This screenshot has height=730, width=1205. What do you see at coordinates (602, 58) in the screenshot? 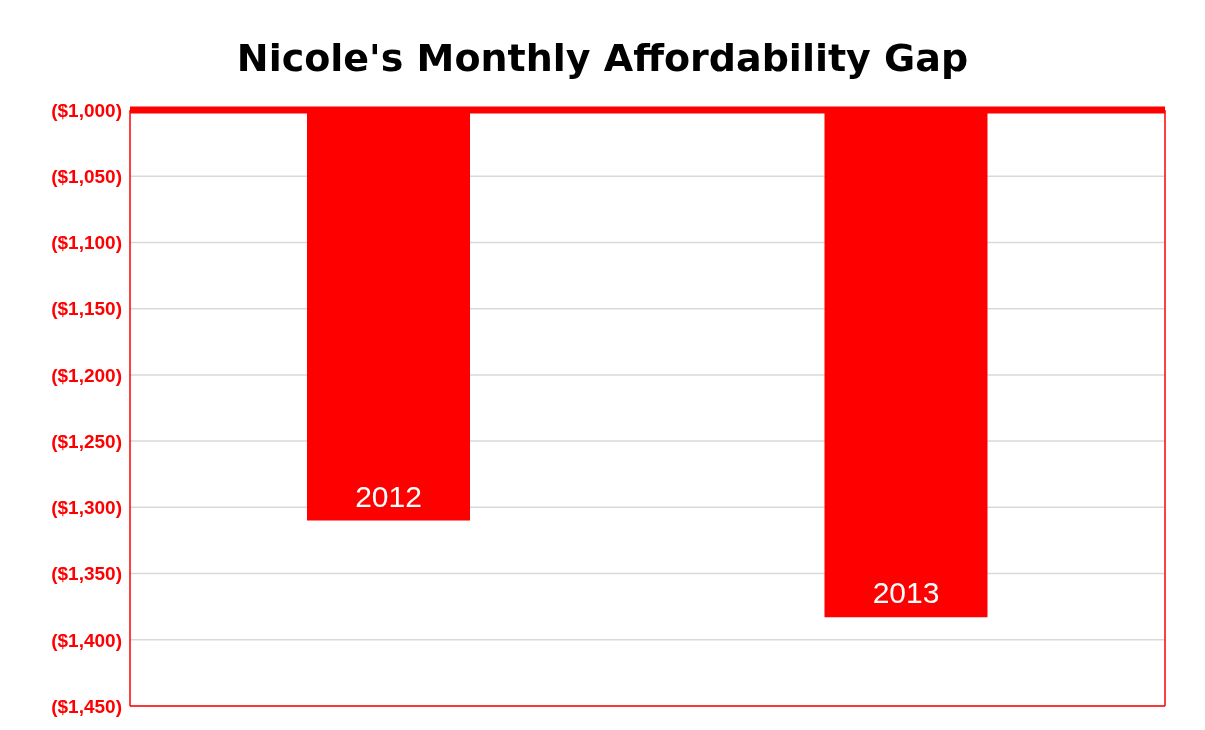
I see `chart-title: Nicole's Monthly Affordability Gap` at bounding box center [602, 58].